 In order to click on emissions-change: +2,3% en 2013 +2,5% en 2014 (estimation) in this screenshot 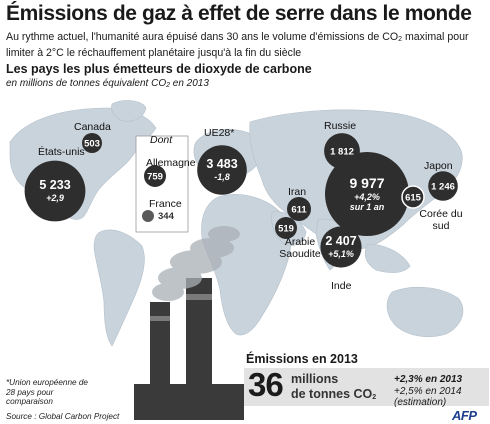, I will do `click(428, 391)`.